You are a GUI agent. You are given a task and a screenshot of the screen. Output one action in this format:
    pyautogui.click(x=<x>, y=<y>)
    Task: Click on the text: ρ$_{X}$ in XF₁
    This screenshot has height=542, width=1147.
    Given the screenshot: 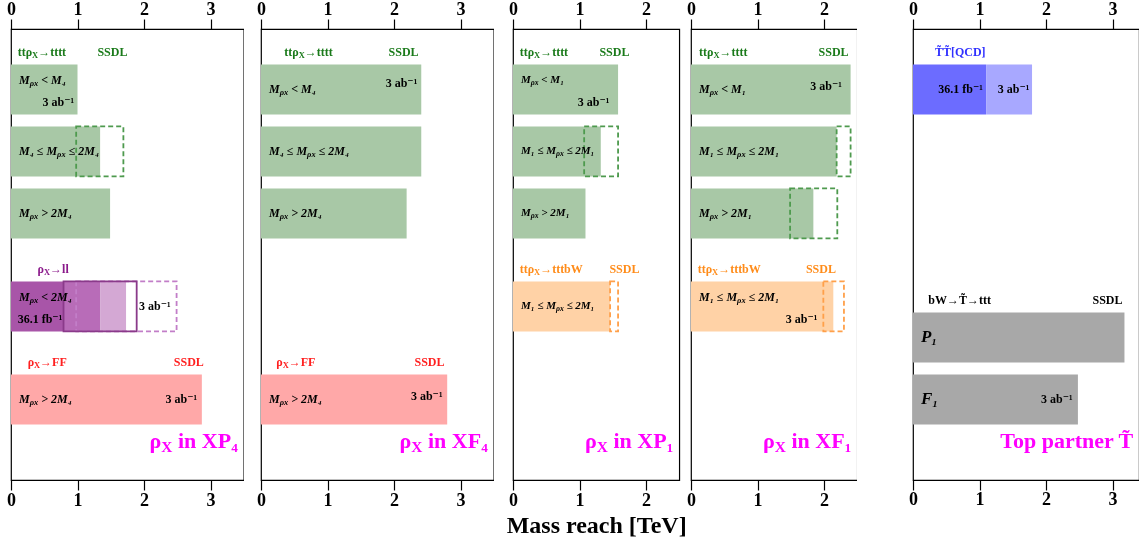 What is the action you would take?
    pyautogui.click(x=807, y=441)
    